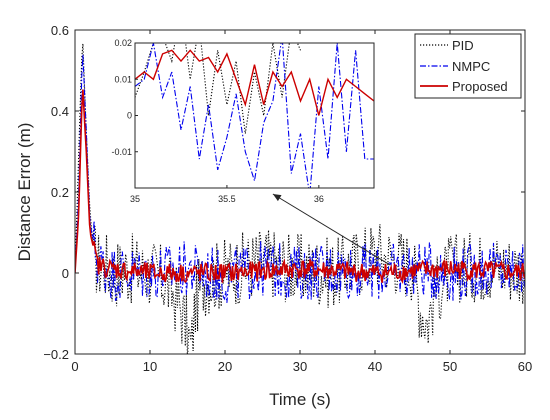  Describe the element at coordinates (123, 79) in the screenshot. I see `inset-y-tick-label: 0.01` at that location.